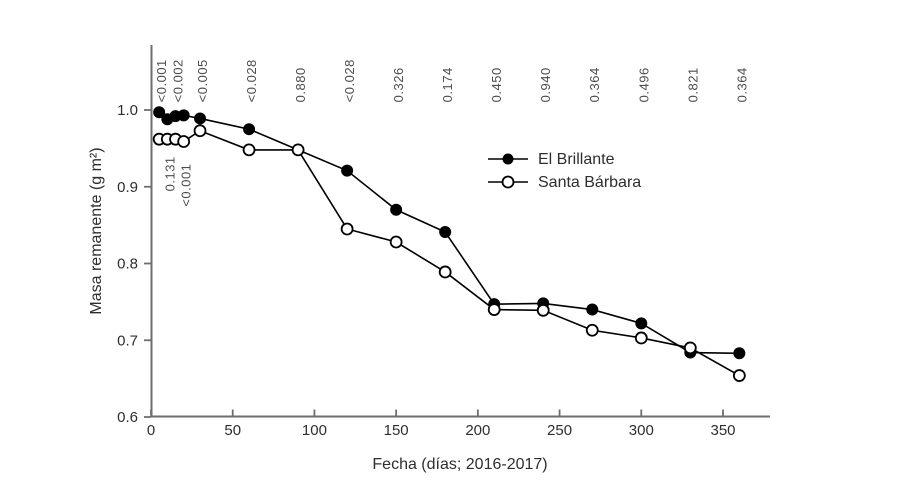 The height and width of the screenshot is (500, 900). I want to click on p-value-annotation: 0.940, so click(545, 84).